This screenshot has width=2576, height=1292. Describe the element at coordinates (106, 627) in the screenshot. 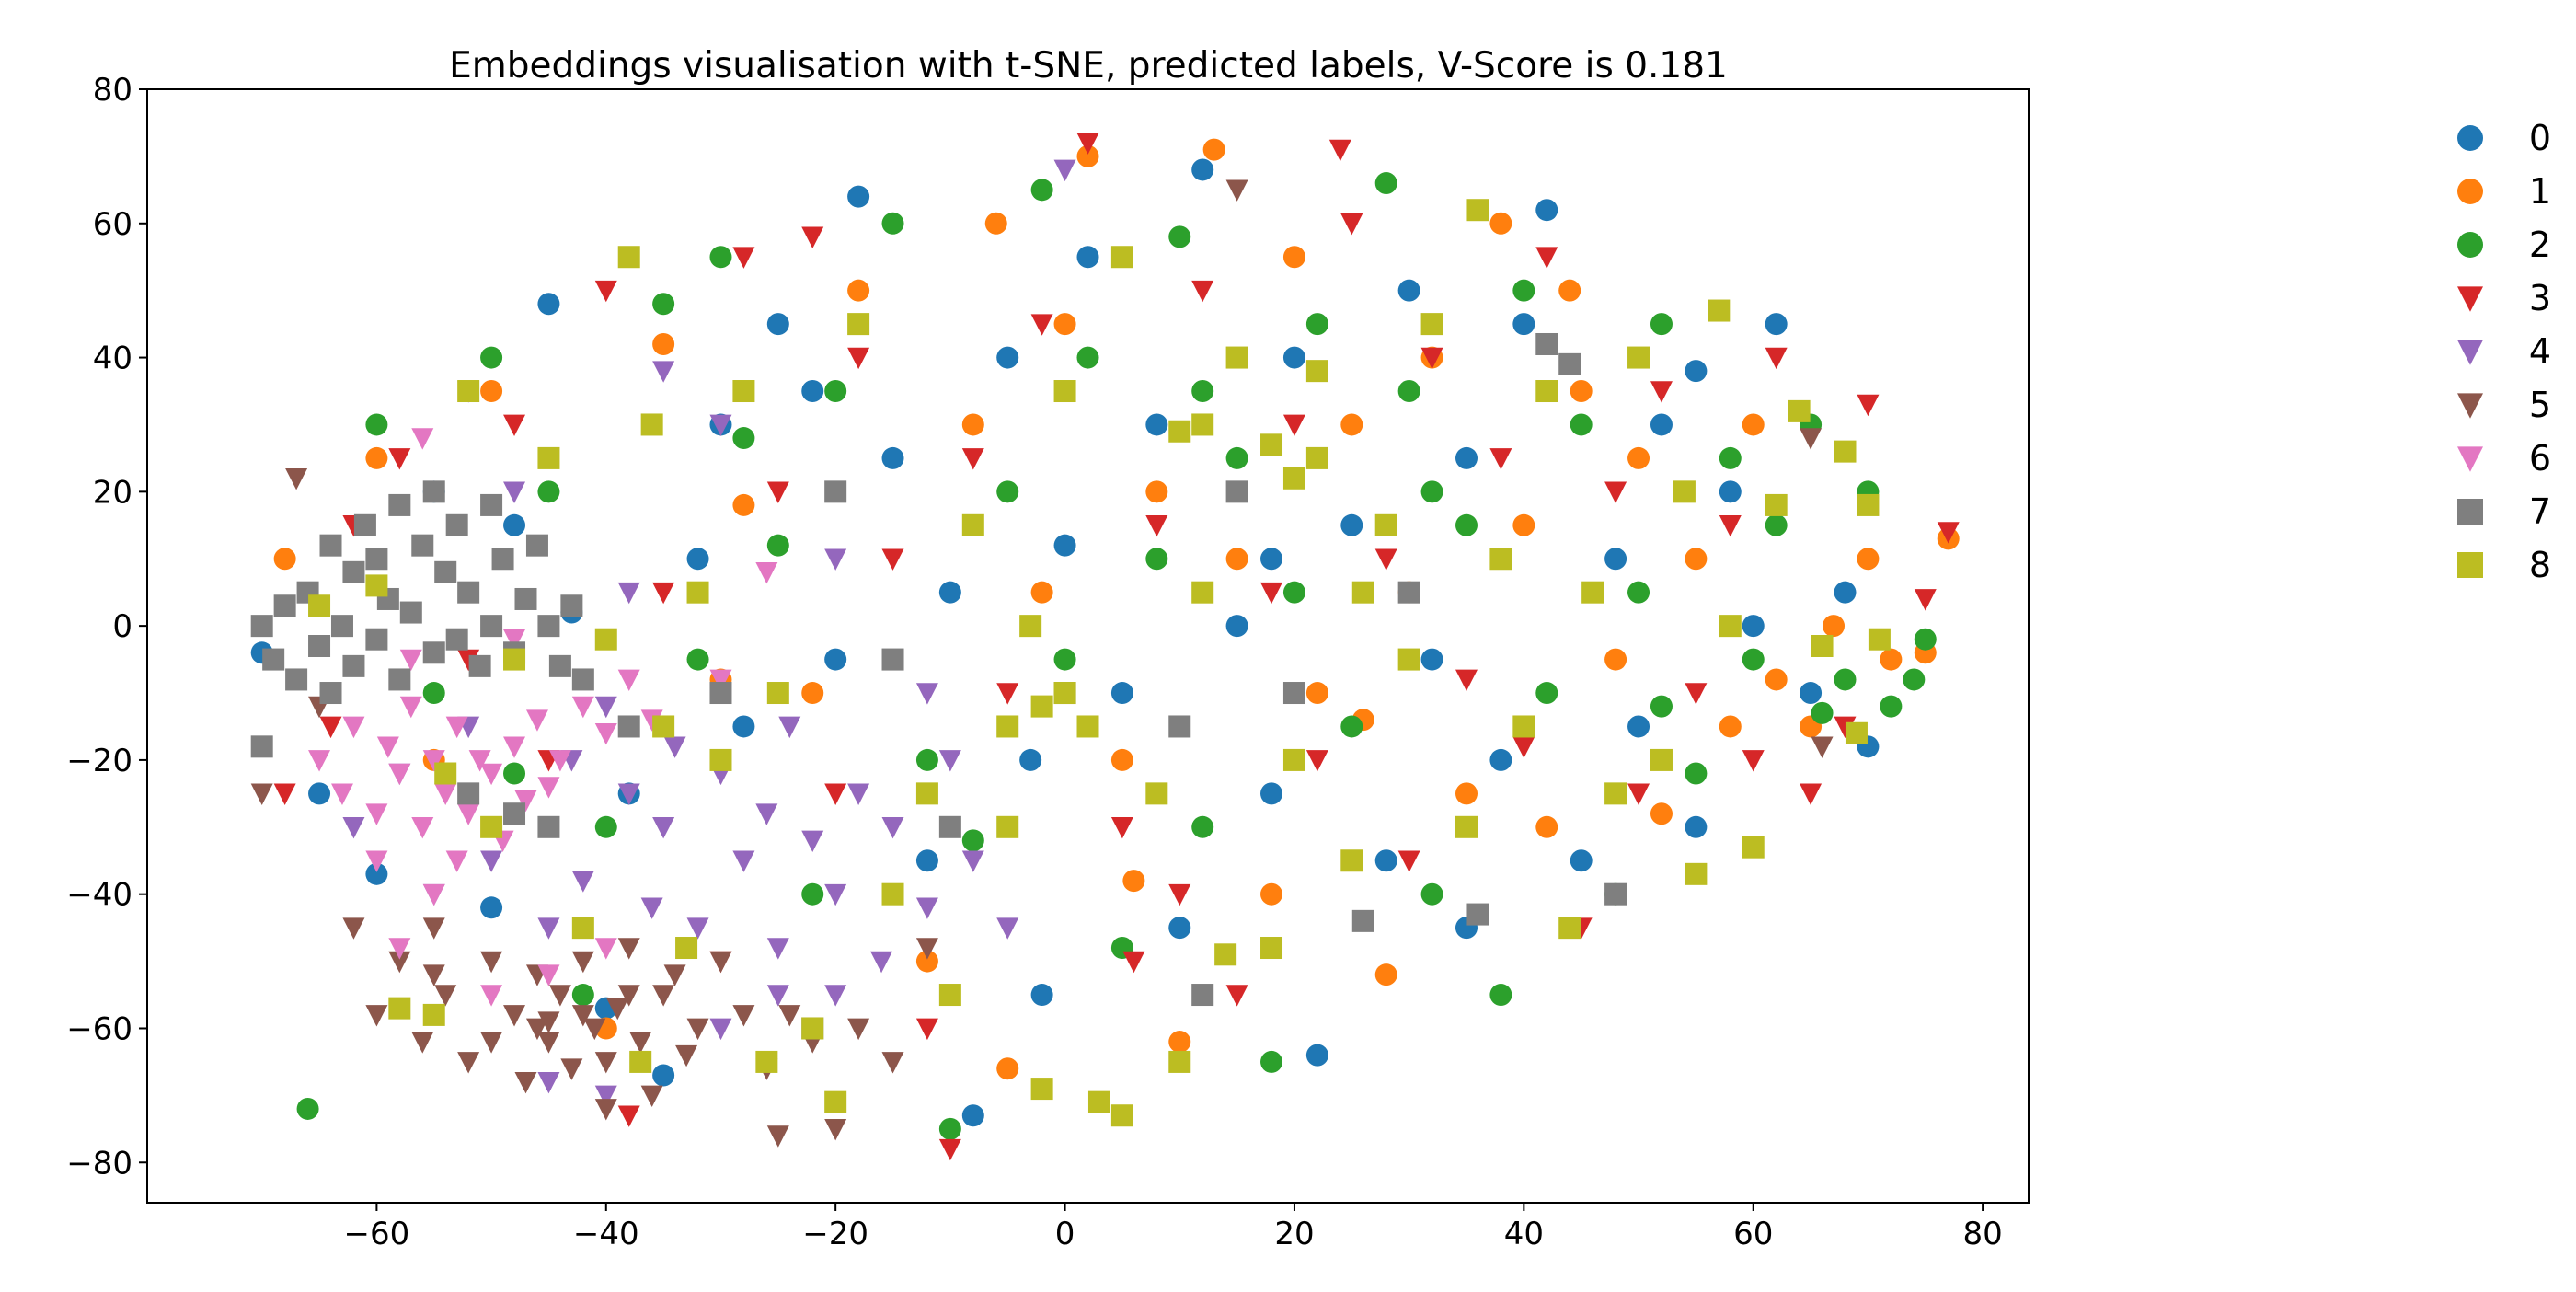

I see `y-axis: −80 −60 −40 −20 0 20 40 60 80` at that location.